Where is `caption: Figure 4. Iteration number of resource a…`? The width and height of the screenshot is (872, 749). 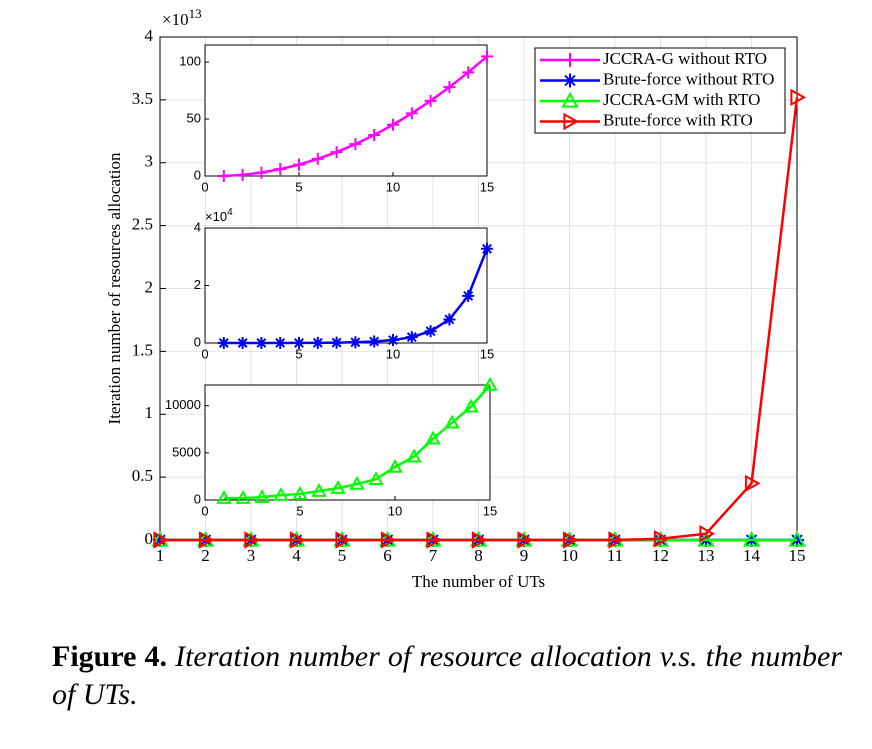
caption: Figure 4. Iteration number of resource a… is located at coordinates (447, 676).